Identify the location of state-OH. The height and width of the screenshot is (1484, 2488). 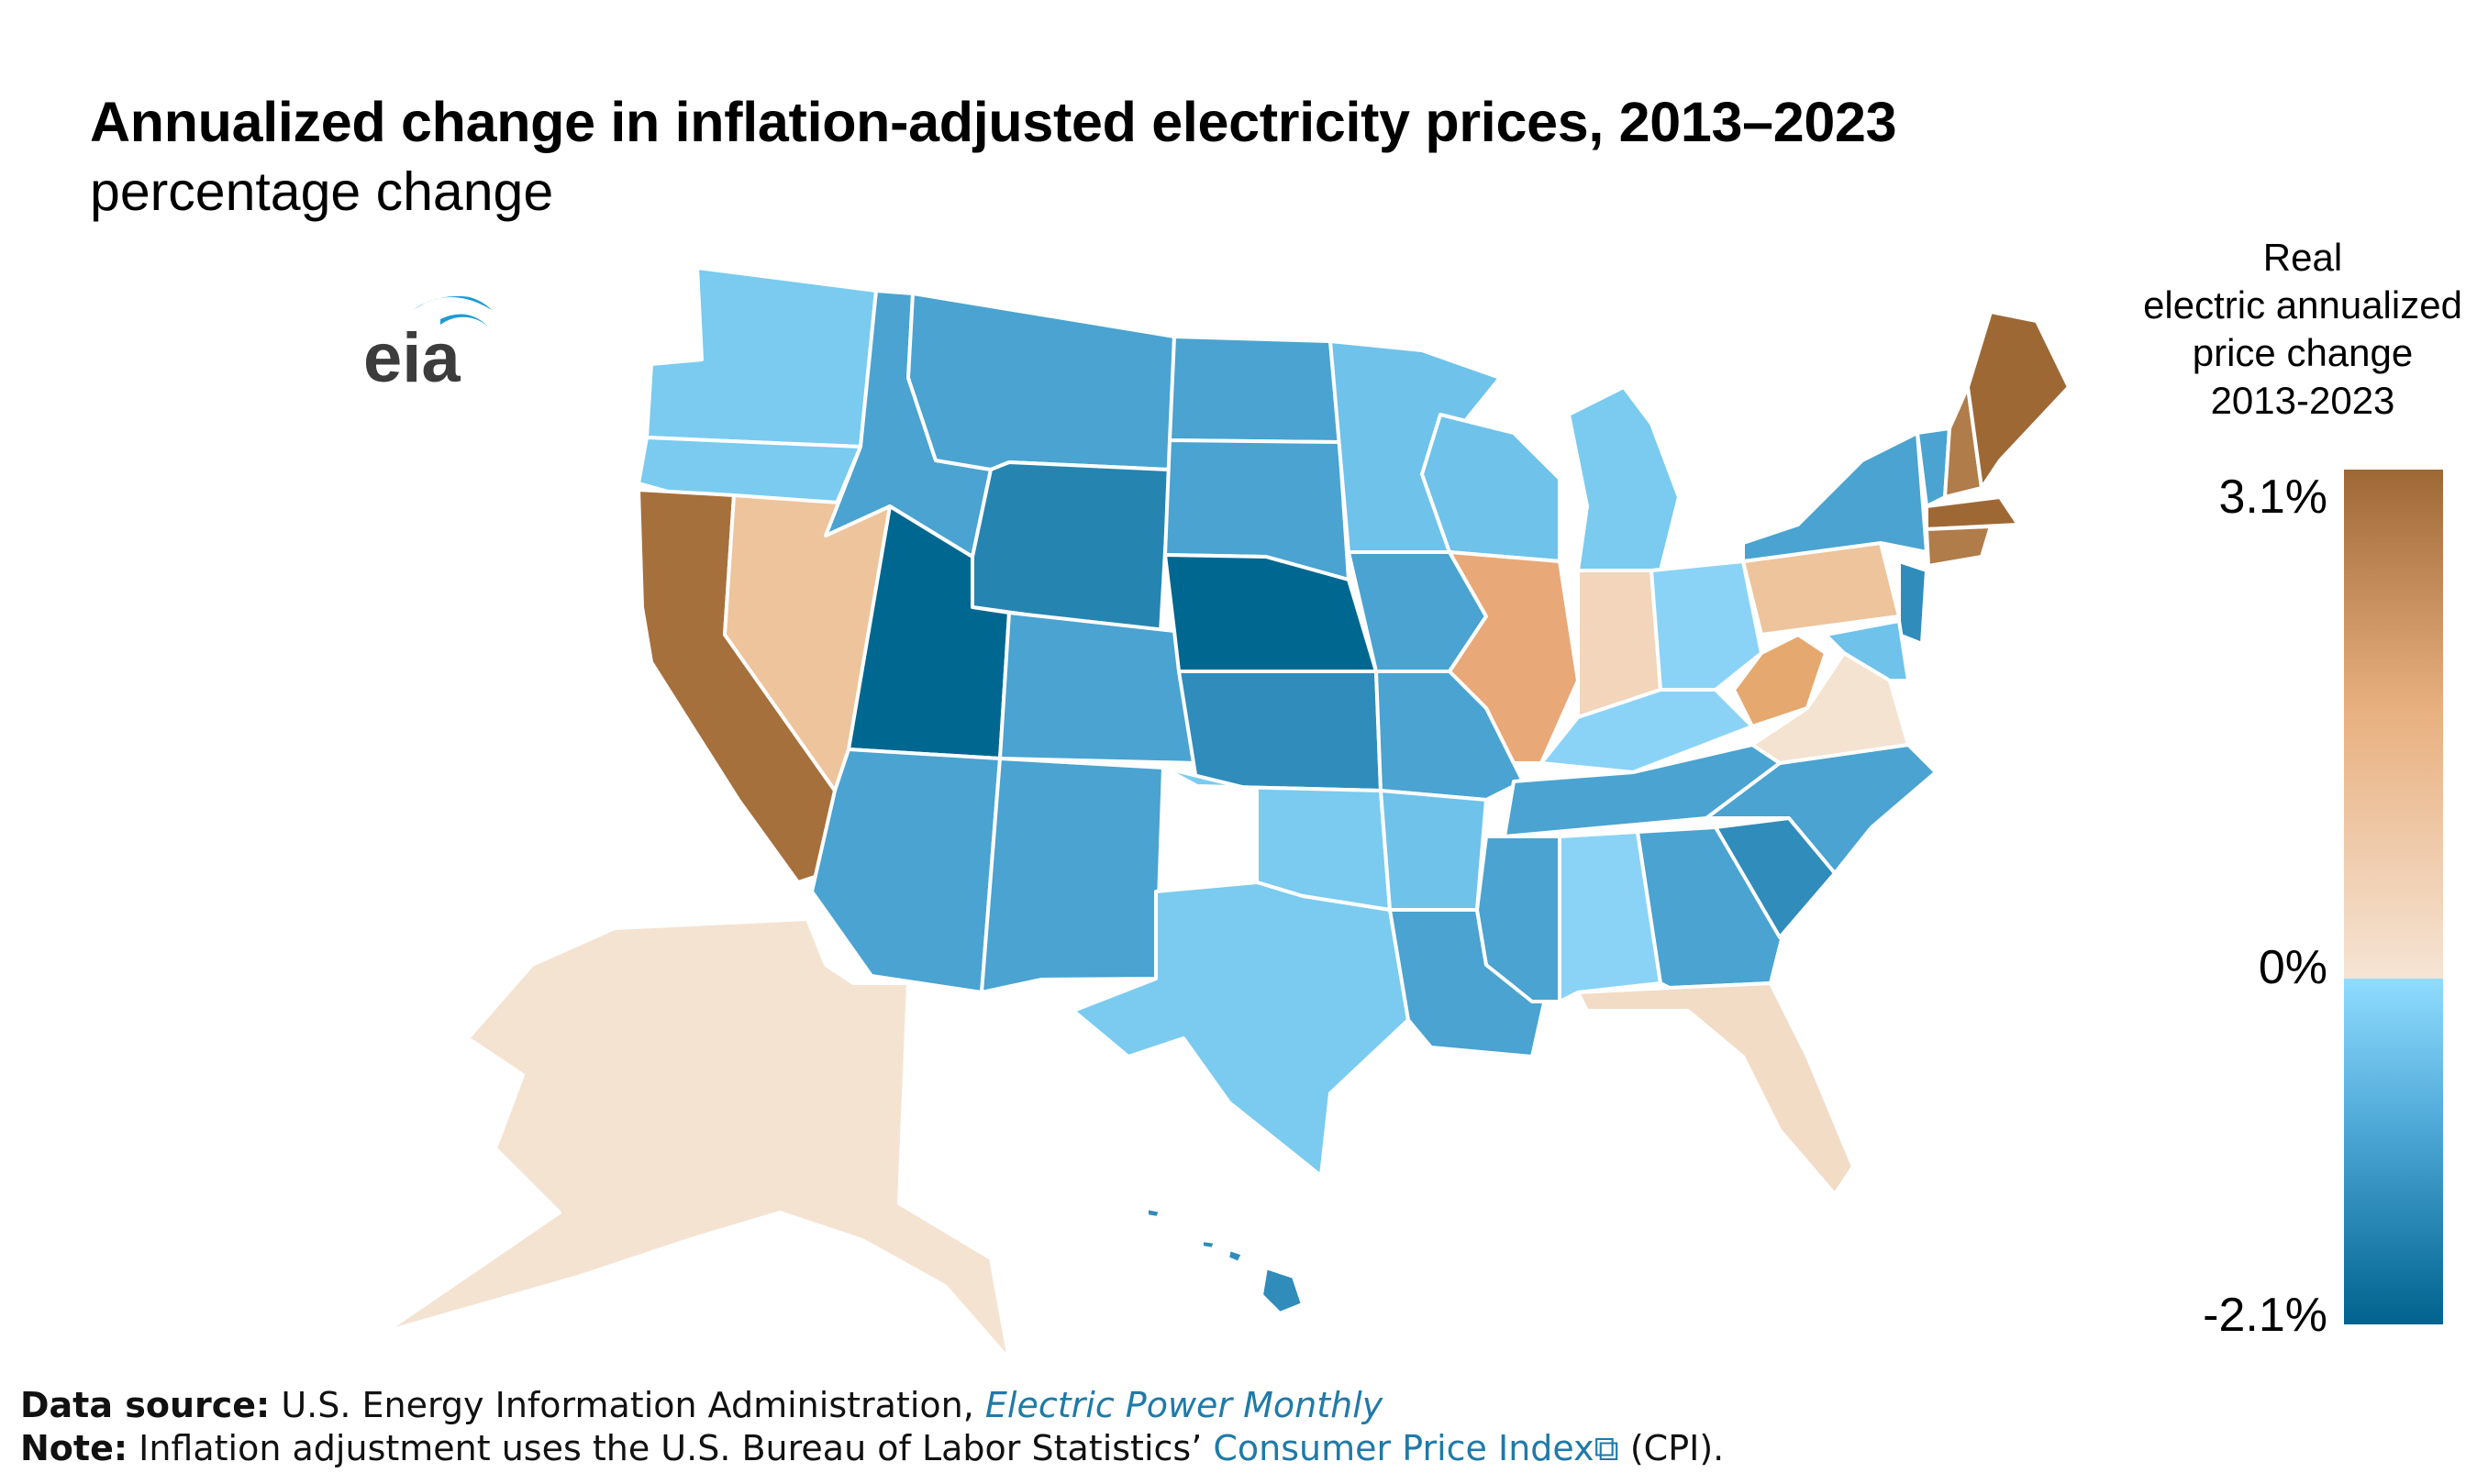
(1706, 625).